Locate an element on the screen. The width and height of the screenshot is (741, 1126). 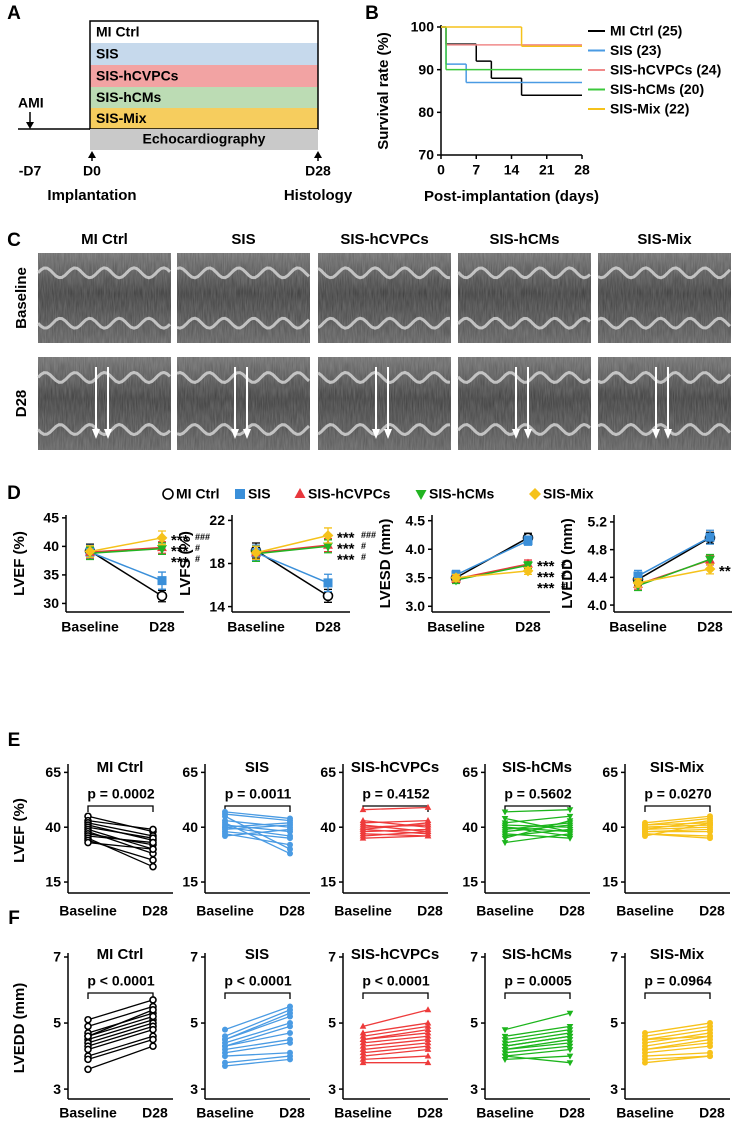
y-axis-label: LVEDD (mm) is located at coordinates (19, 1028).